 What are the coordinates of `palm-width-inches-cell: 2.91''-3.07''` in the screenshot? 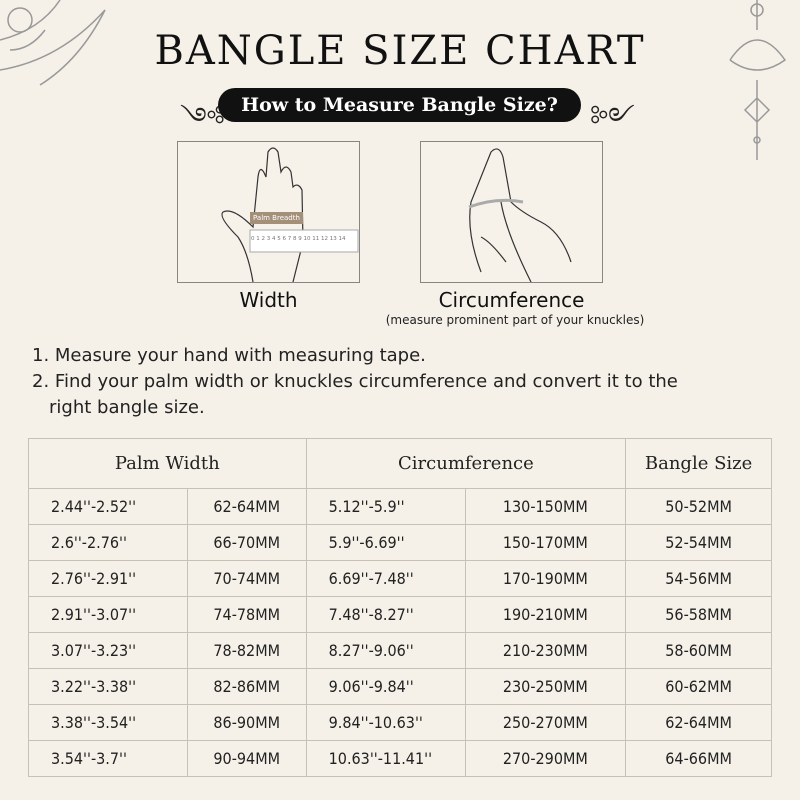 It's located at (108, 614).